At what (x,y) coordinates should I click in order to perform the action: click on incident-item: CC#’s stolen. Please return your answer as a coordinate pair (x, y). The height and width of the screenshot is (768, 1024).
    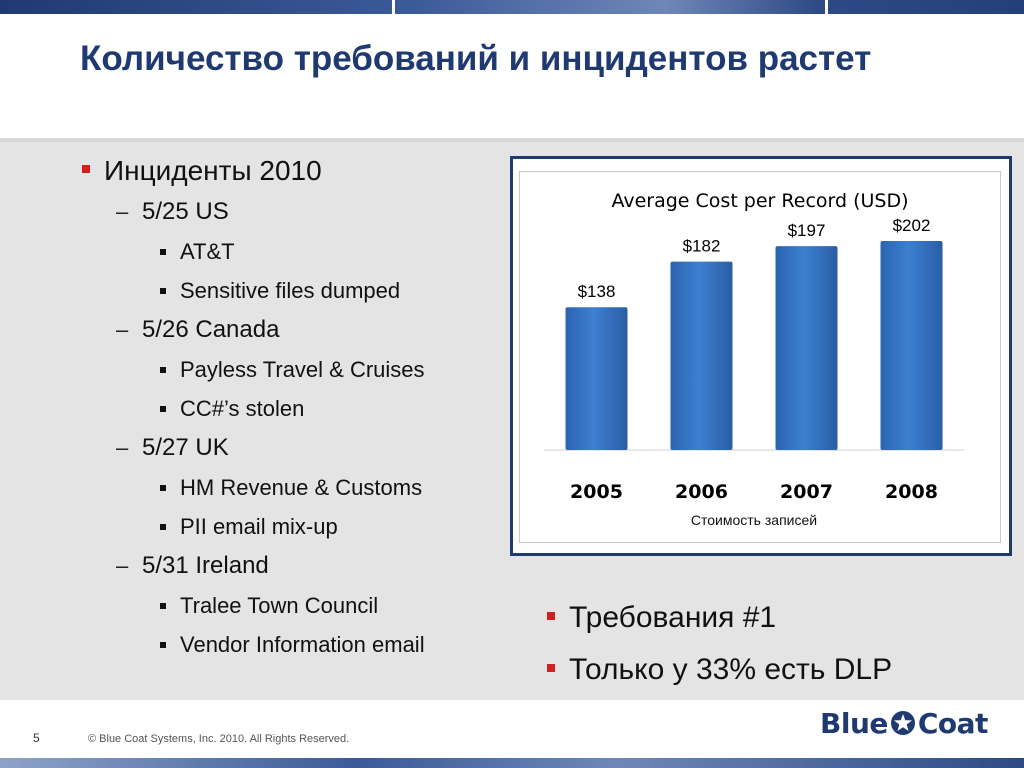
    Looking at the image, I should click on (290, 408).